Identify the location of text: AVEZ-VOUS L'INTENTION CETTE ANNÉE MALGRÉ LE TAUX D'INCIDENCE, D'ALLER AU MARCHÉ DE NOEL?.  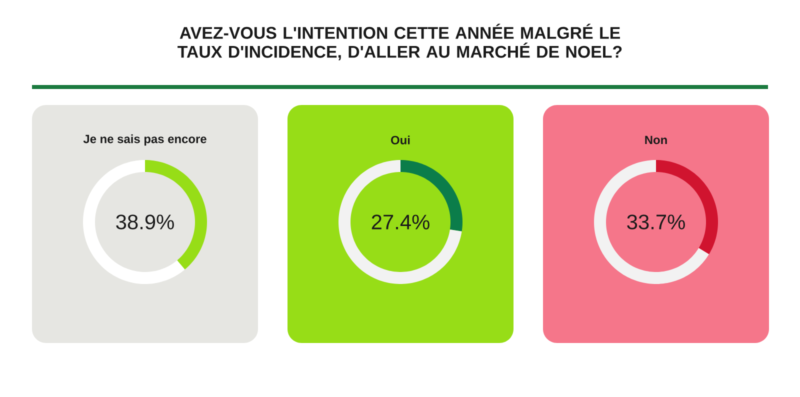
(400, 42).